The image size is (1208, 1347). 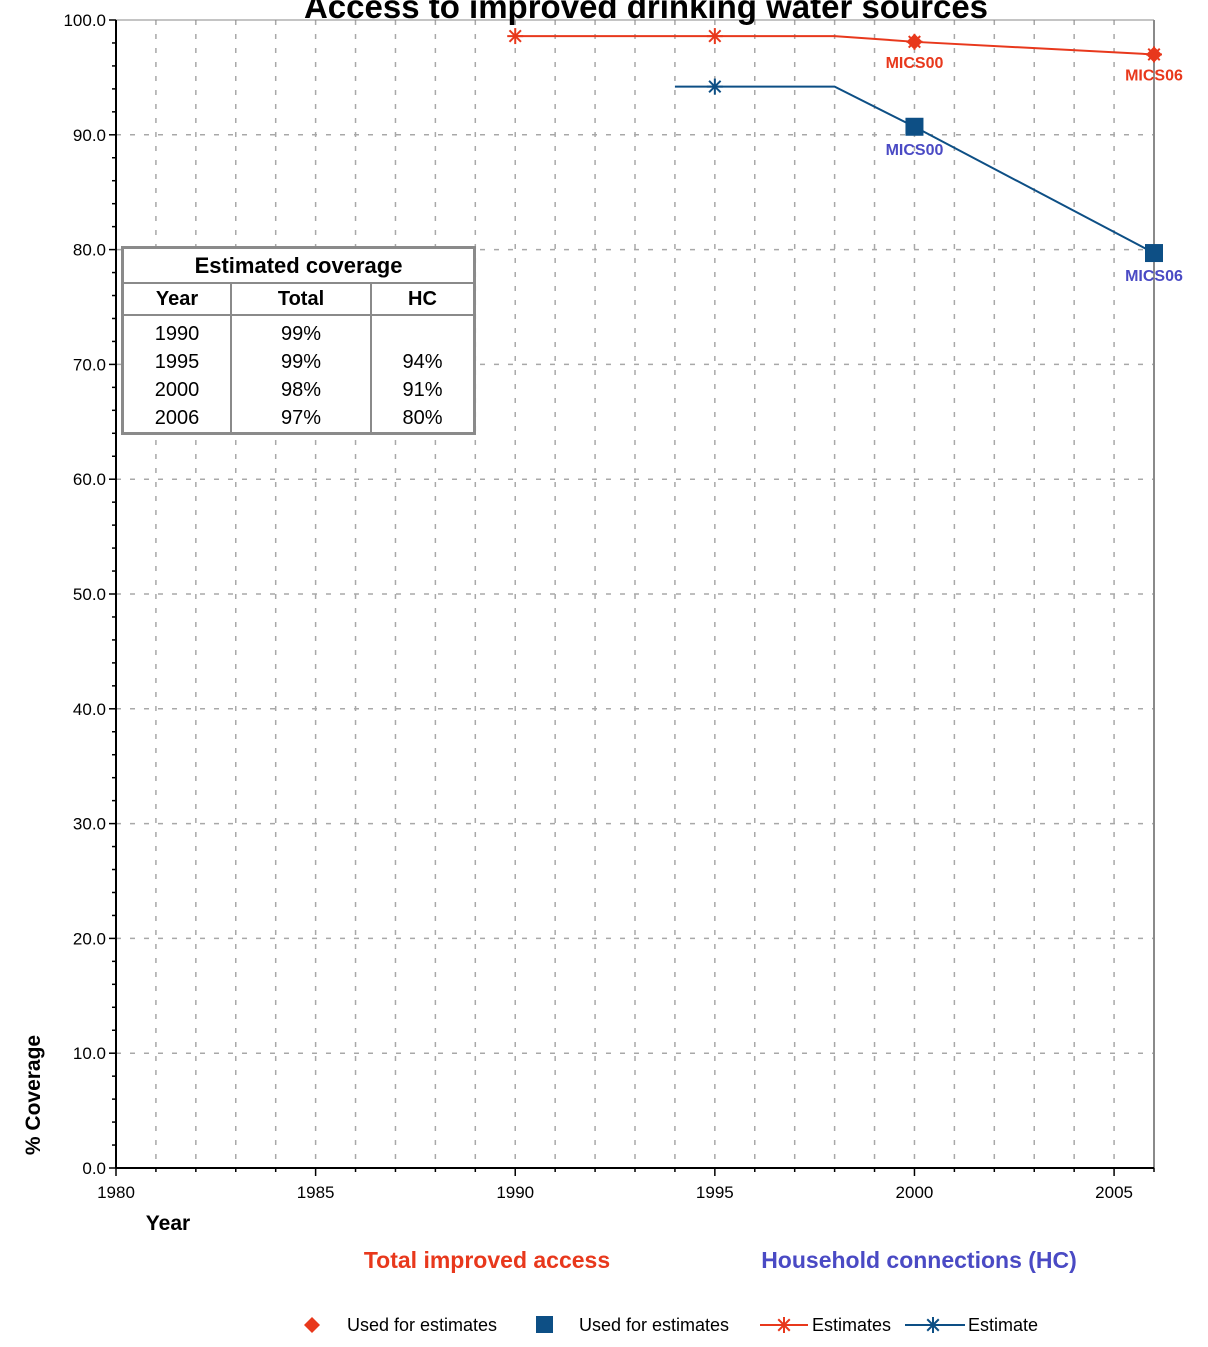 What do you see at coordinates (487, 1260) in the screenshot?
I see `subhead-total: Total improved access` at bounding box center [487, 1260].